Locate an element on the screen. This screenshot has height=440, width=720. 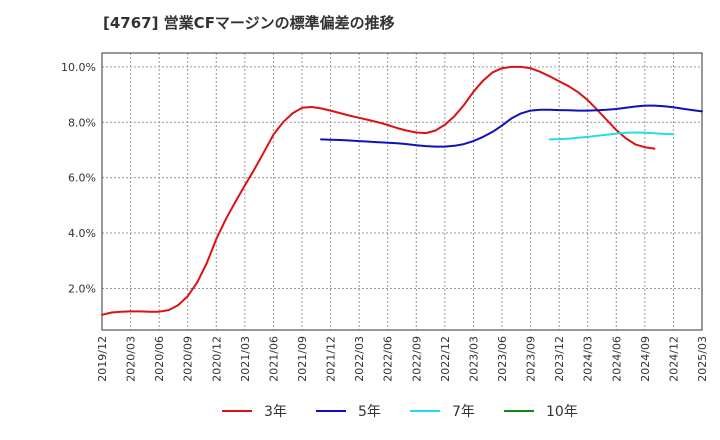
y-tick-label: 10.0% is located at coordinates (78, 67).